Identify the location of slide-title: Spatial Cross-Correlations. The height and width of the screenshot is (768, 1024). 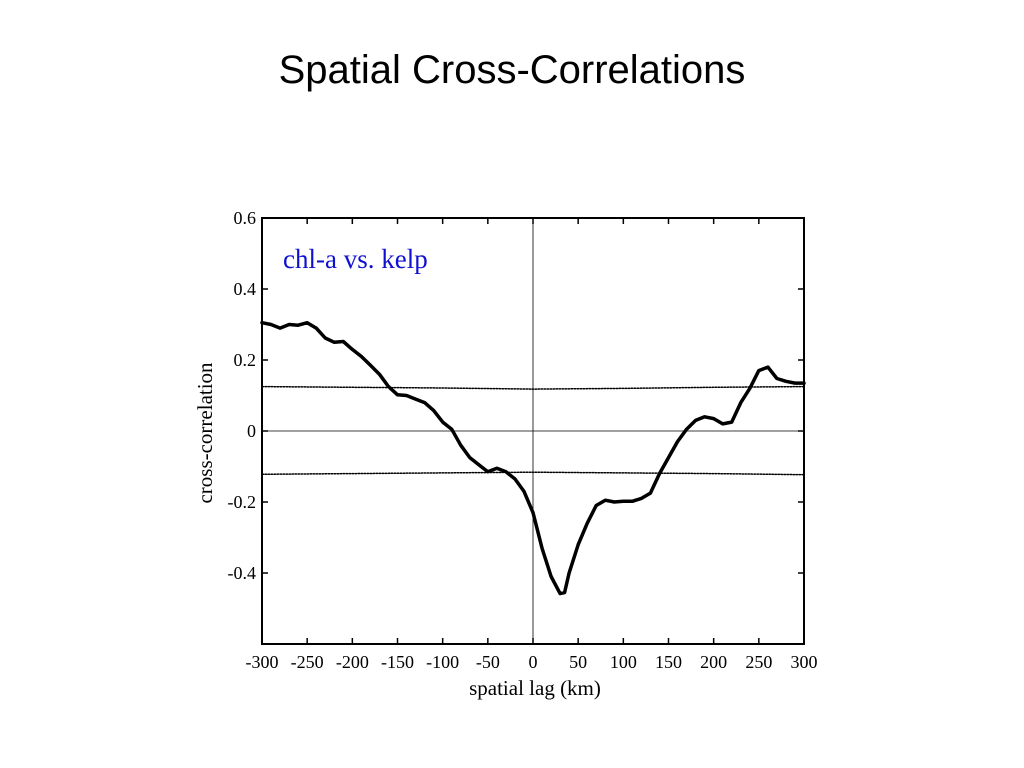
(512, 70).